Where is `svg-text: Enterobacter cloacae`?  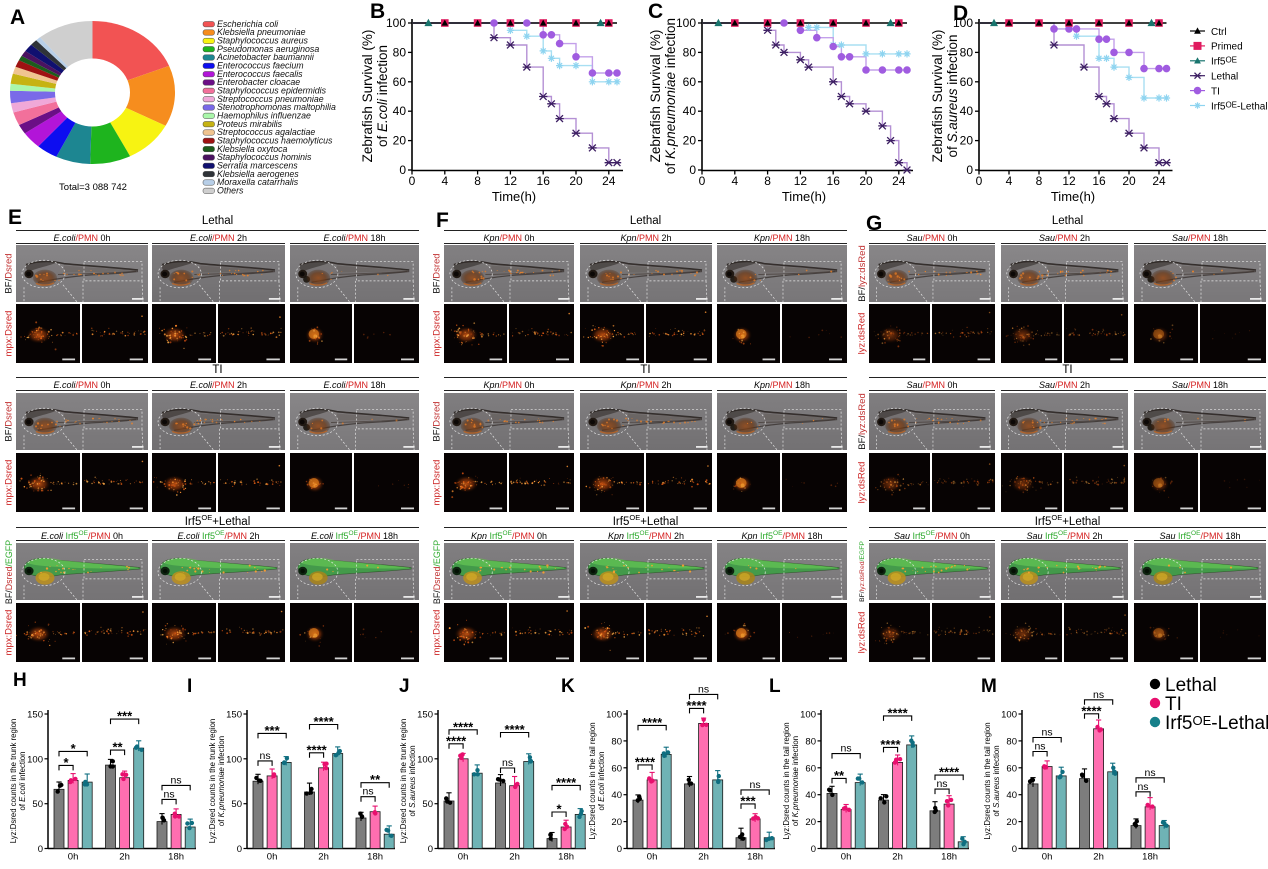
svg-text: Enterobacter cloacae is located at coordinates (258, 82).